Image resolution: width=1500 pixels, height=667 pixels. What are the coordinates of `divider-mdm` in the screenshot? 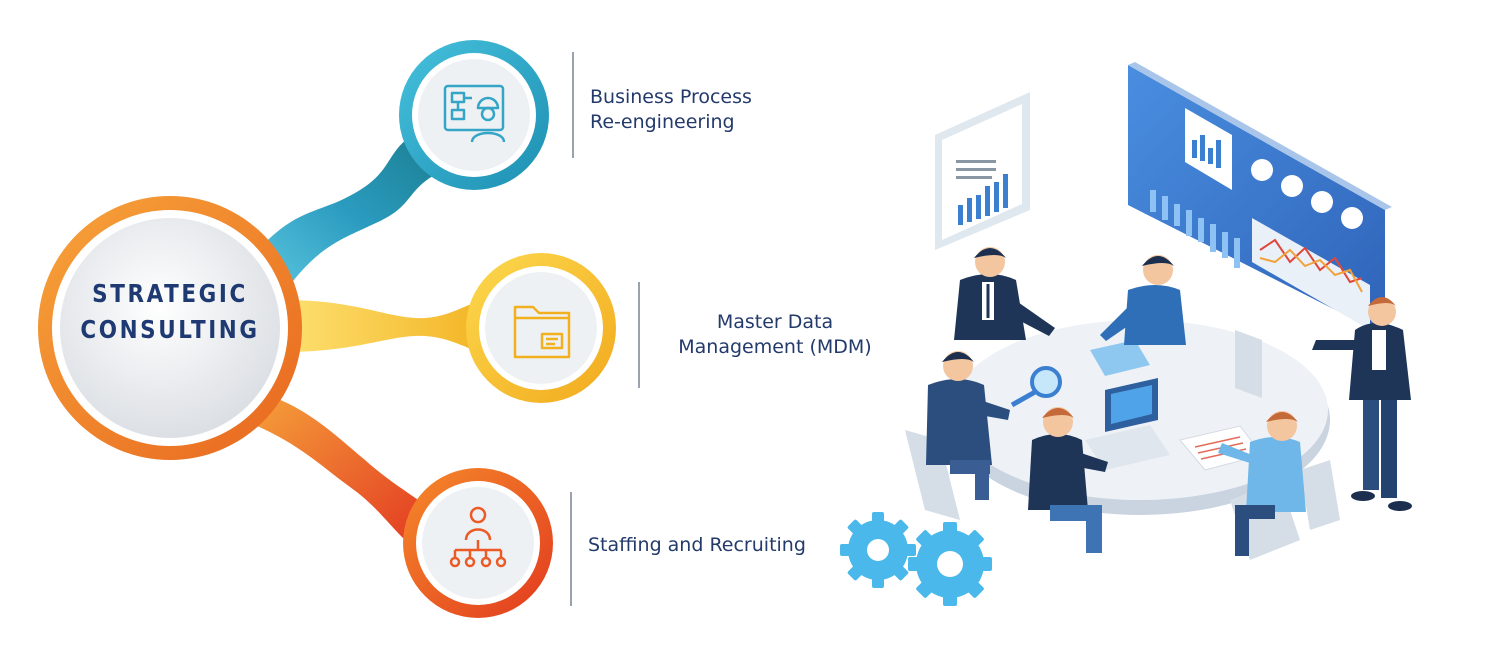 It's located at (639, 335).